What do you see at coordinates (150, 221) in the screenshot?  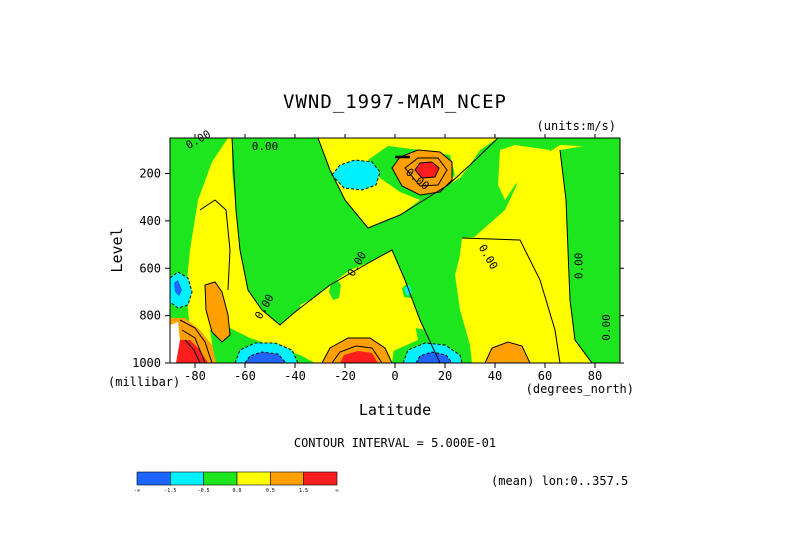 I see `y-tick-label: 400` at bounding box center [150, 221].